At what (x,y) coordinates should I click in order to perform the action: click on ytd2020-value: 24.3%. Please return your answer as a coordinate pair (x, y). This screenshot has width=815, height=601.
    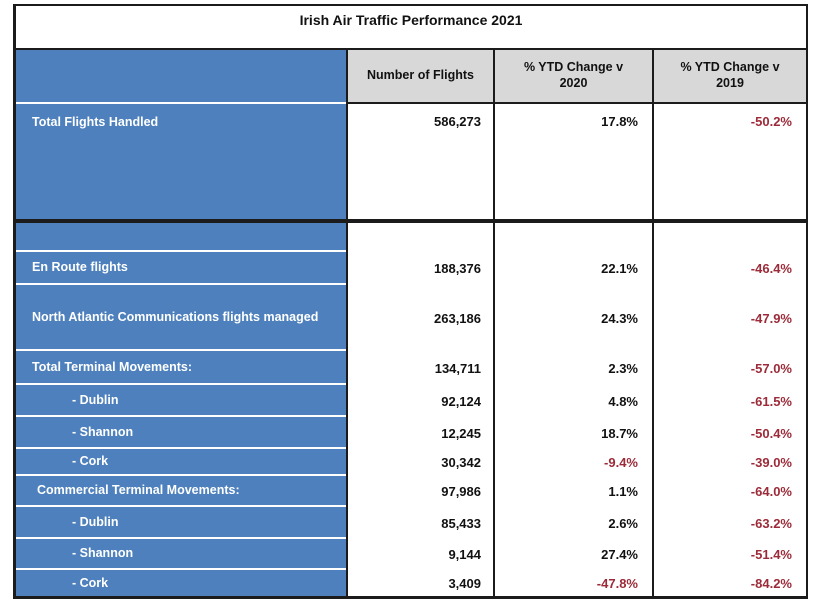
    Looking at the image, I should click on (572, 318).